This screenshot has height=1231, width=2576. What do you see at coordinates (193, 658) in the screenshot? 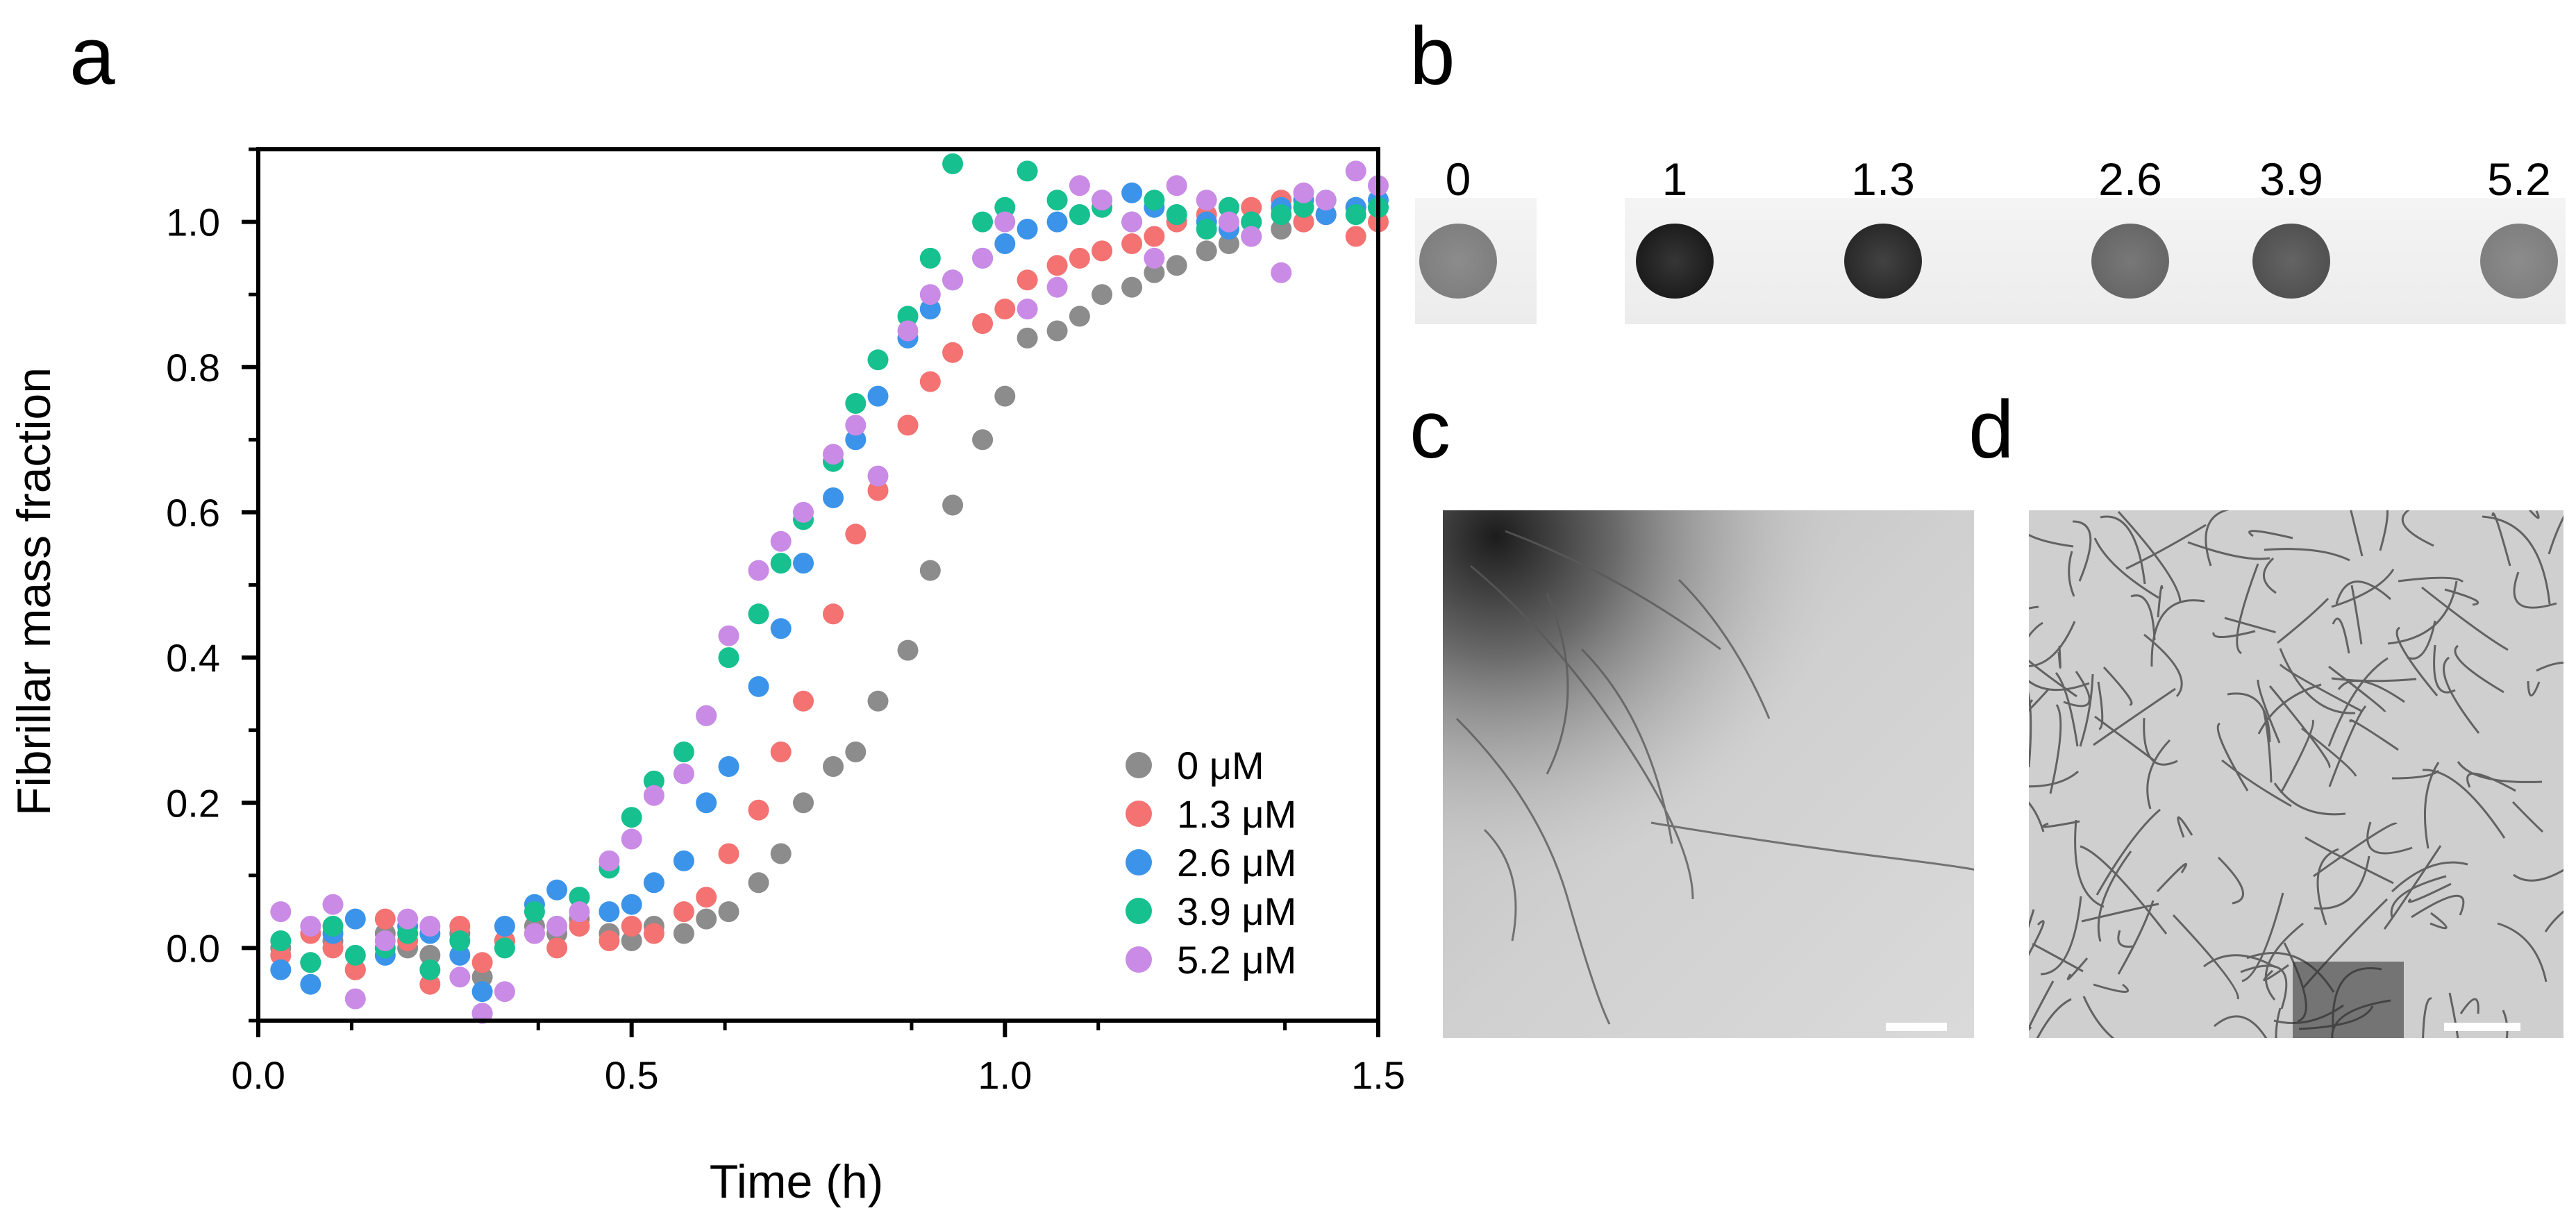
I see `y-tick-label: 0.4` at bounding box center [193, 658].